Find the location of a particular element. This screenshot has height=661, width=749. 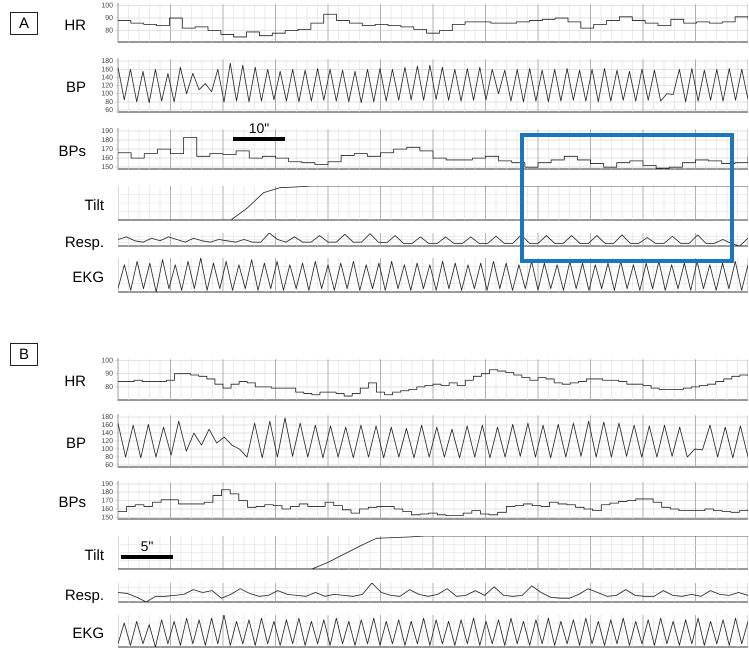

text: A is located at coordinates (24, 23).